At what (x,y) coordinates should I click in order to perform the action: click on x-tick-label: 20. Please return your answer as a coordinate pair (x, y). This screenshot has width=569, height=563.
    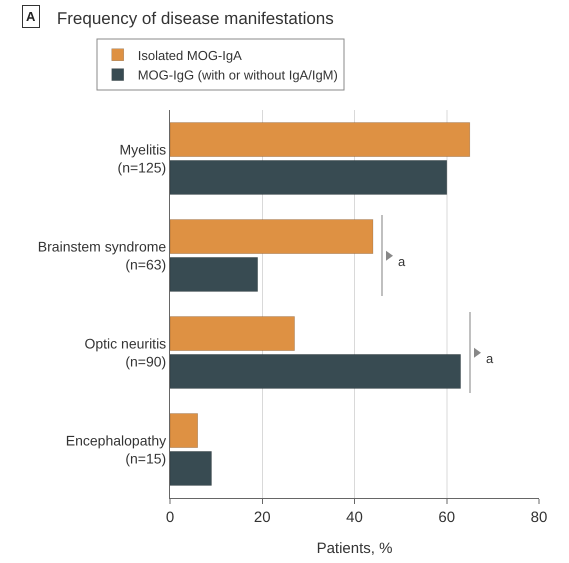
    Looking at the image, I should click on (262, 517).